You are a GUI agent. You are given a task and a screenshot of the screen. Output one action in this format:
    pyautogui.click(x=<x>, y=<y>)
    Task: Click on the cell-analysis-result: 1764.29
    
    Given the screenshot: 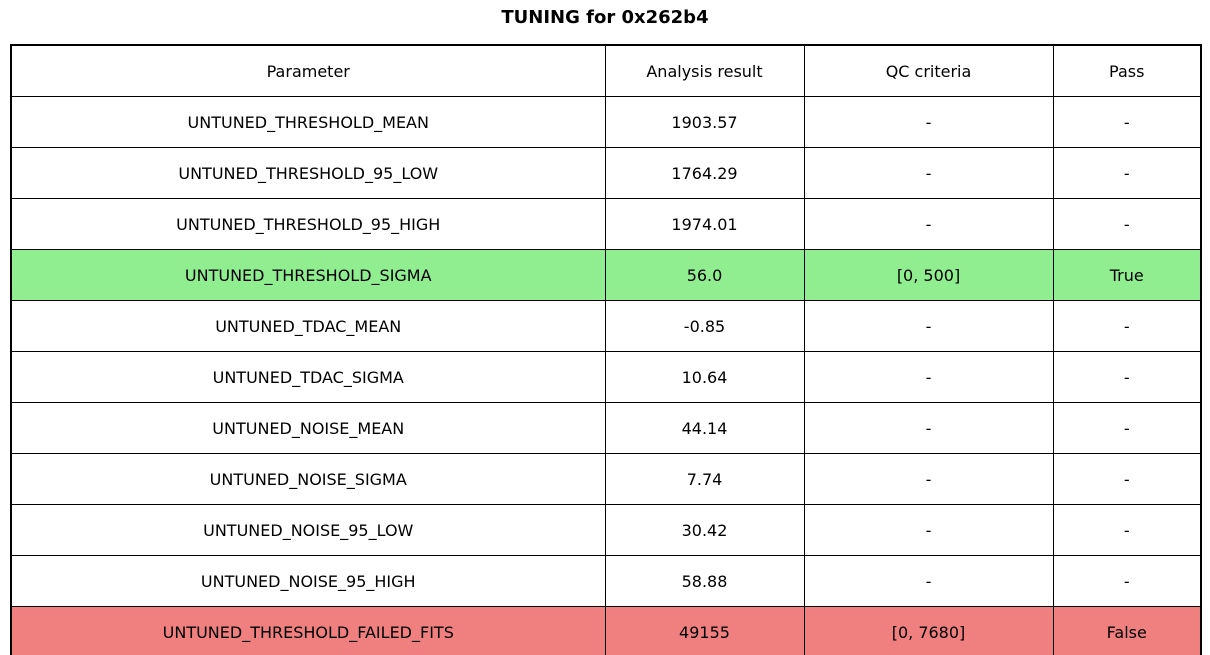 What is the action you would take?
    pyautogui.click(x=704, y=173)
    